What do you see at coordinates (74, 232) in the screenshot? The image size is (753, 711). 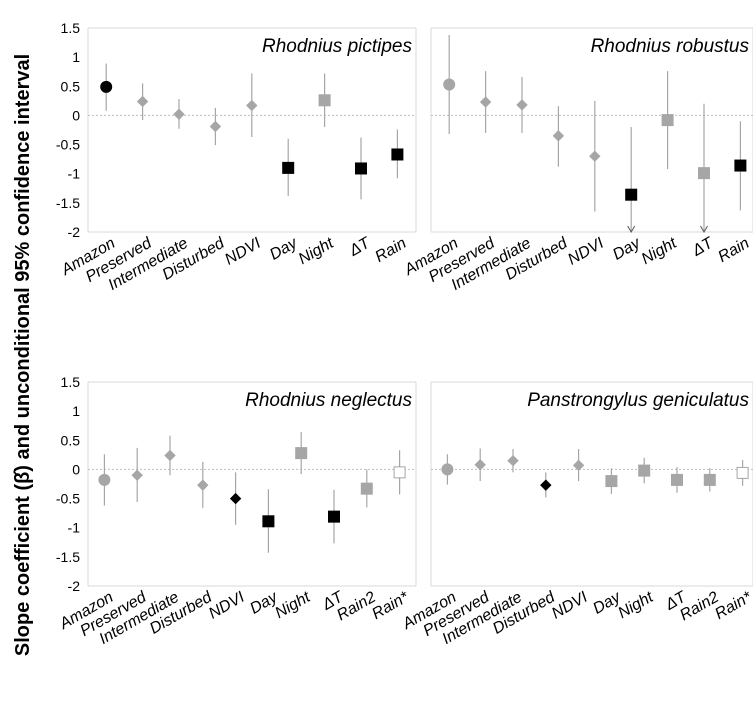 I see `panel-rhodnius-pictipes-y-tick-label: -2` at bounding box center [74, 232].